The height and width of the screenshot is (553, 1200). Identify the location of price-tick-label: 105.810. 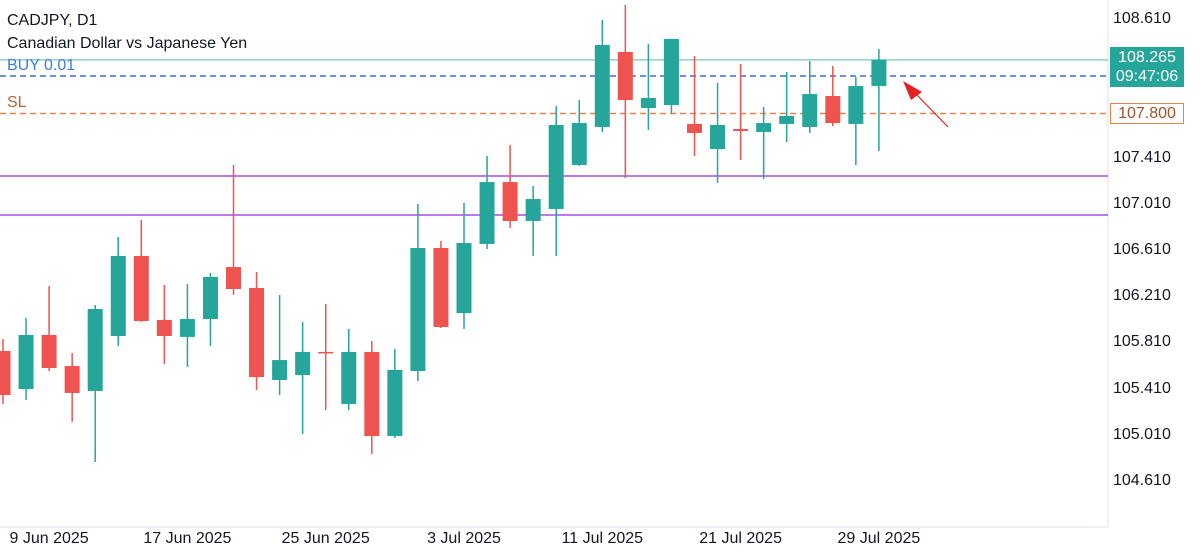
(1142, 342).